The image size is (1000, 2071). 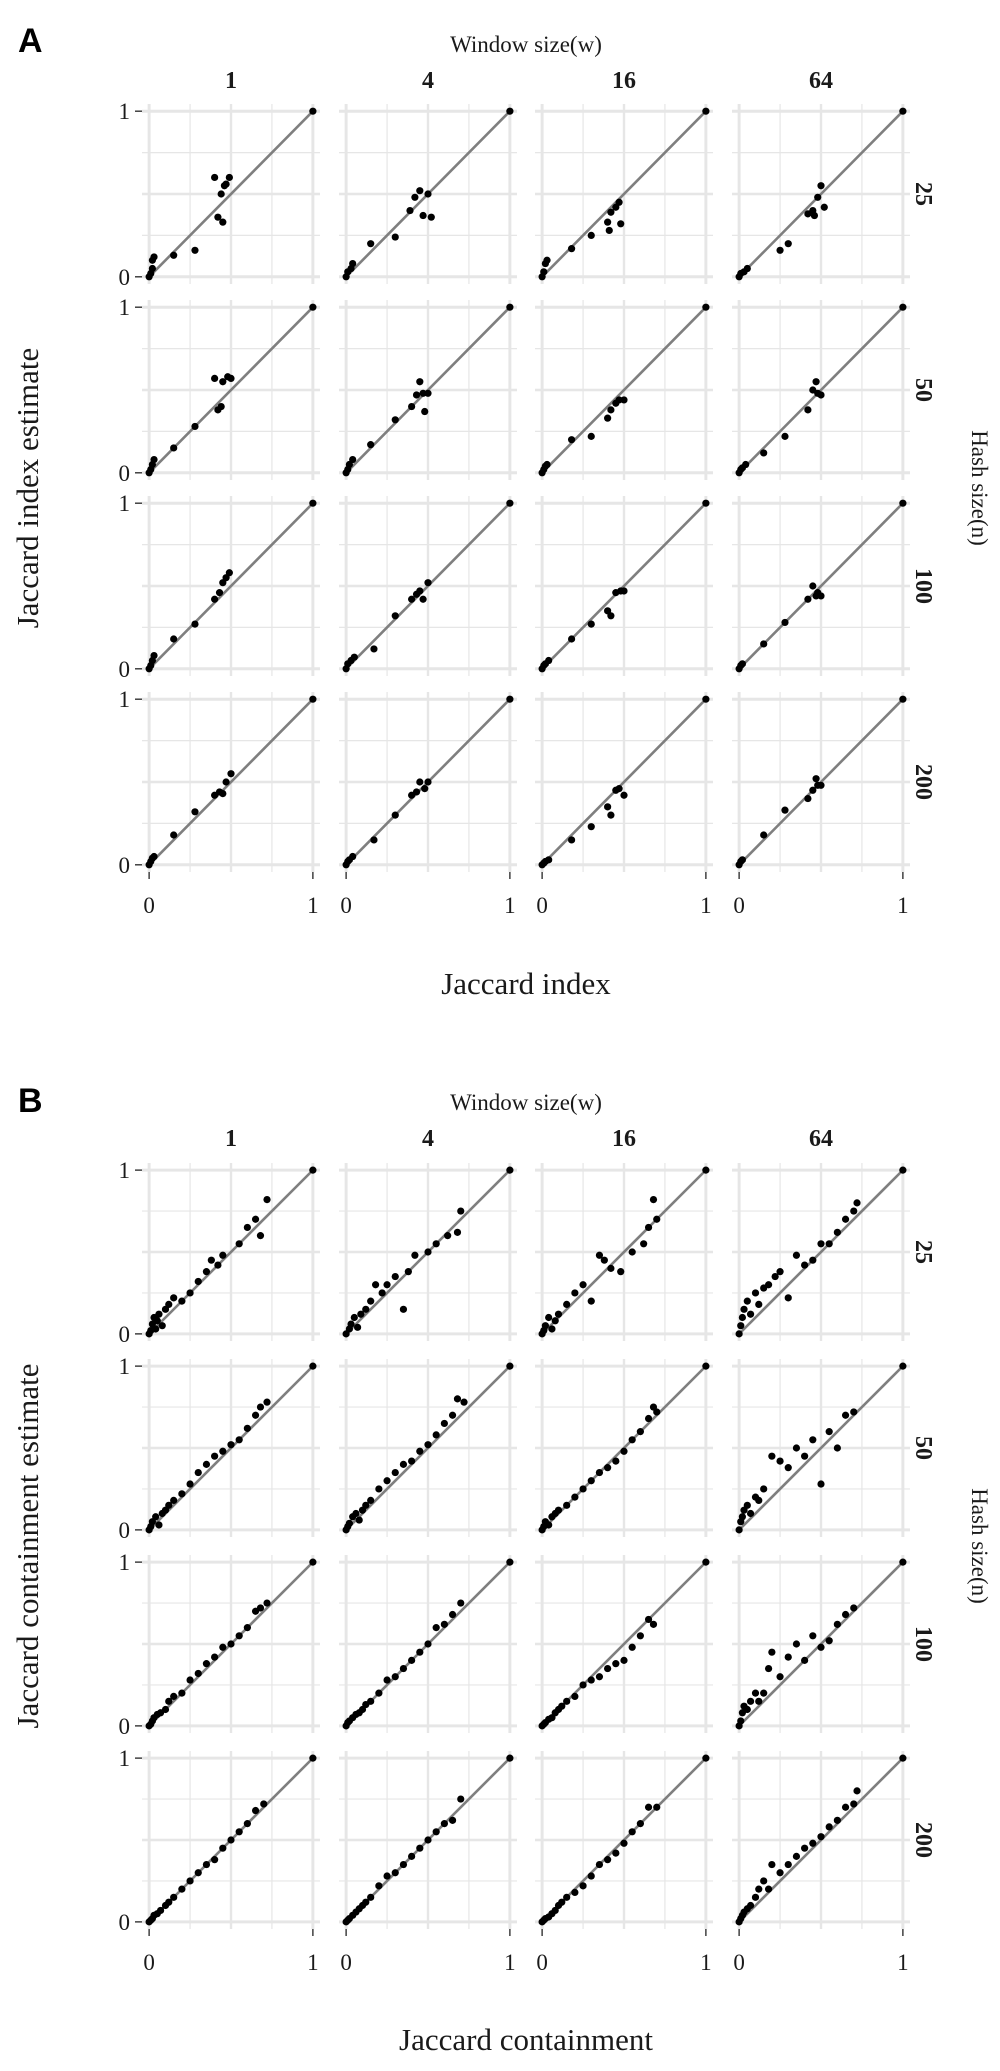 I want to click on y-axis-title: Jaccard containment estimate, so click(x=27, y=1546).